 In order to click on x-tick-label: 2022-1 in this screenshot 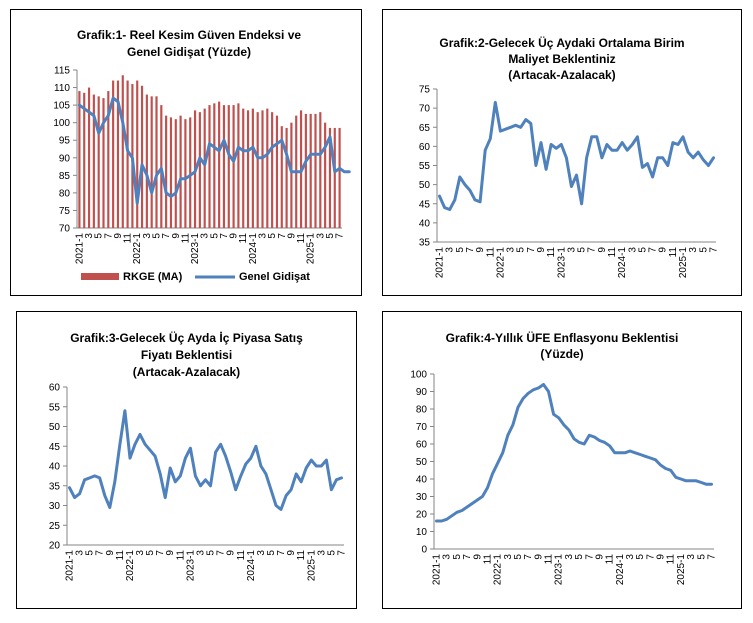, I will do `click(130, 566)`.